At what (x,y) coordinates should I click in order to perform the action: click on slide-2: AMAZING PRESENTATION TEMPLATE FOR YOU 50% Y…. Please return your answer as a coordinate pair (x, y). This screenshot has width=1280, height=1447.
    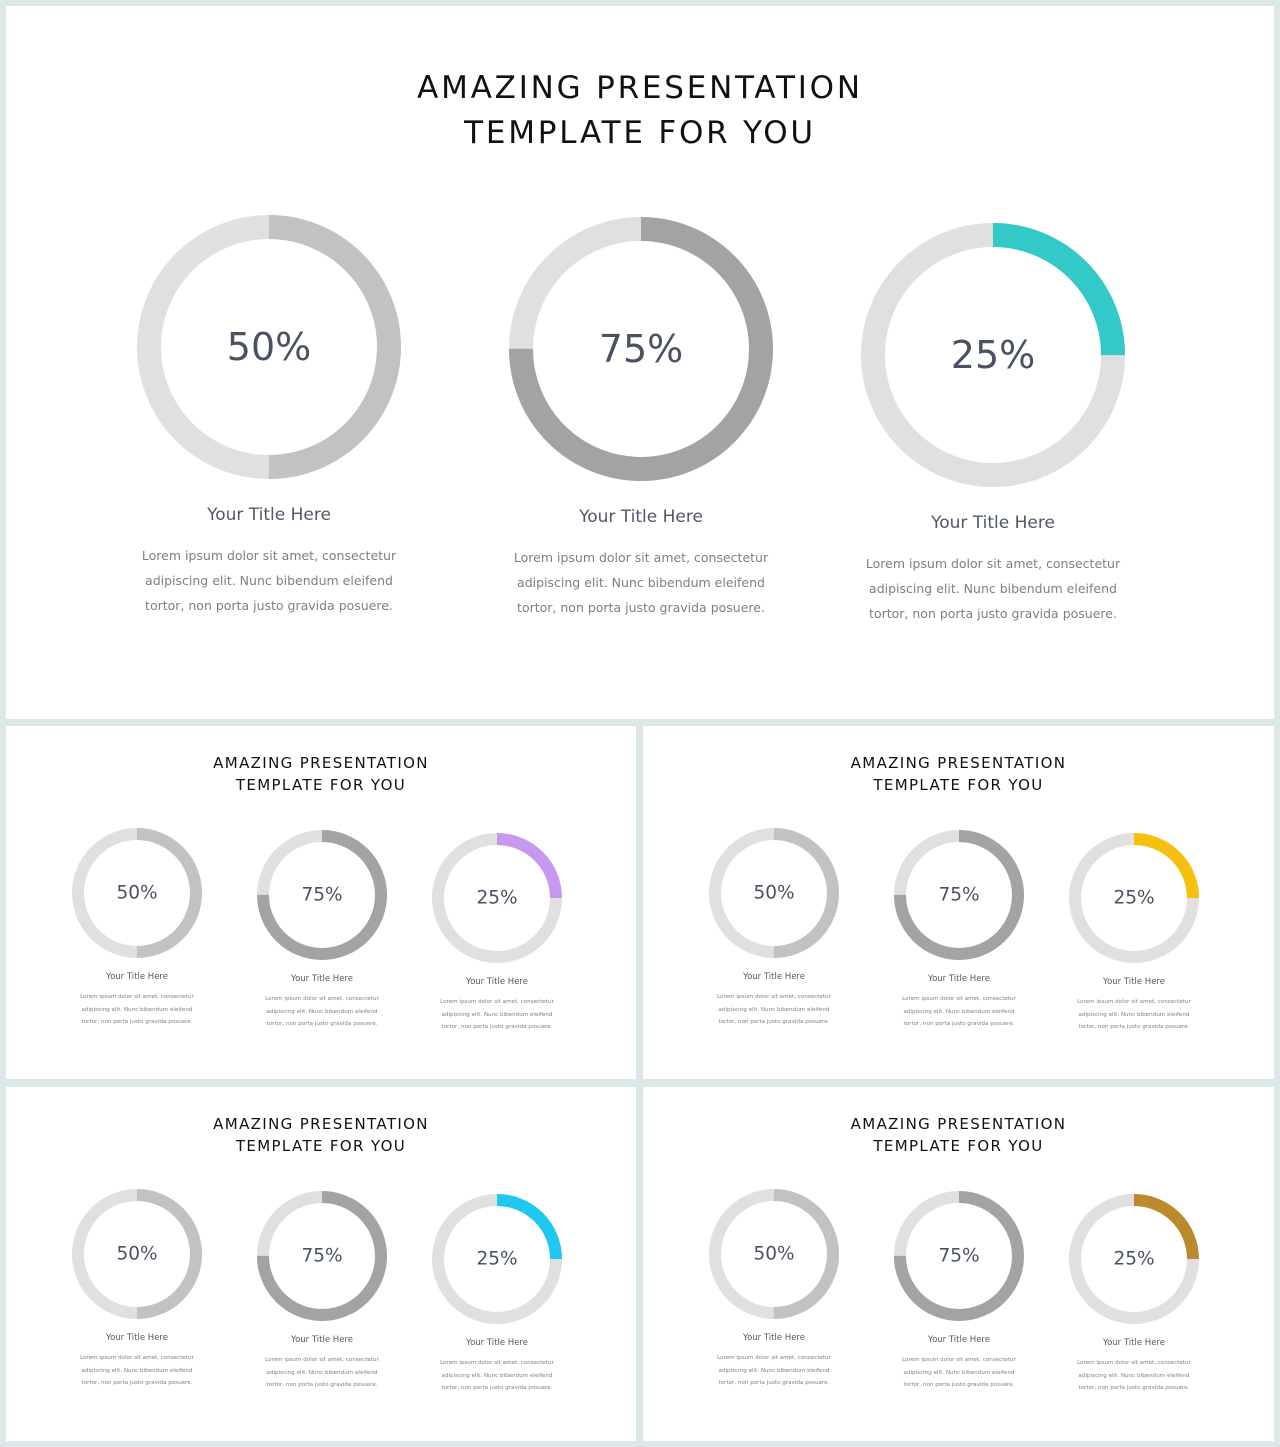
    Looking at the image, I should click on (958, 902).